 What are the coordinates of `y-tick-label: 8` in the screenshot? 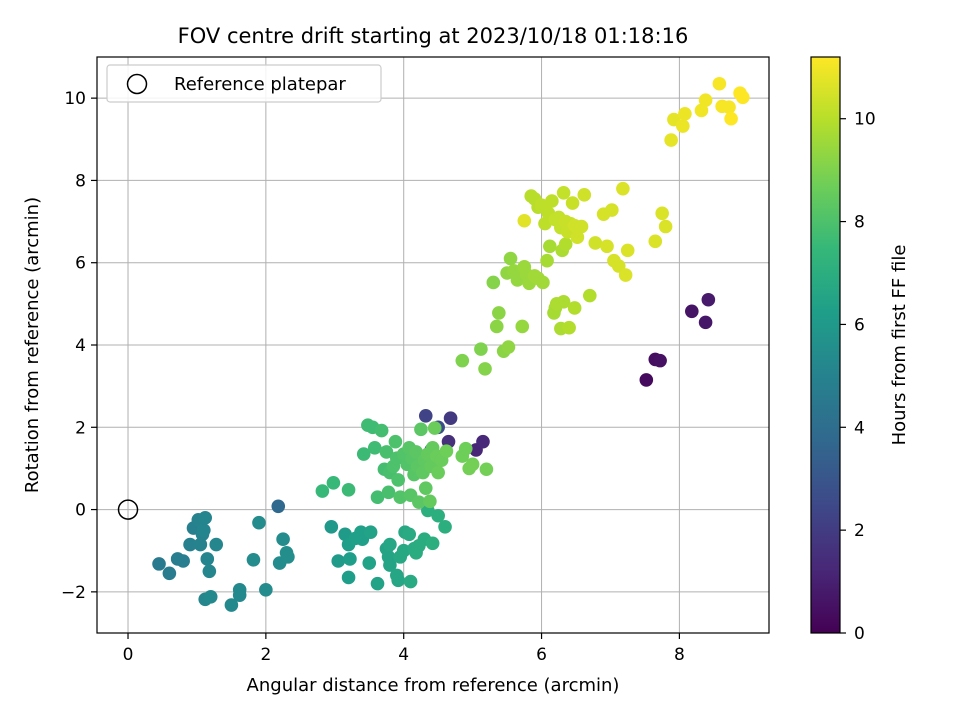 It's located at (80, 181).